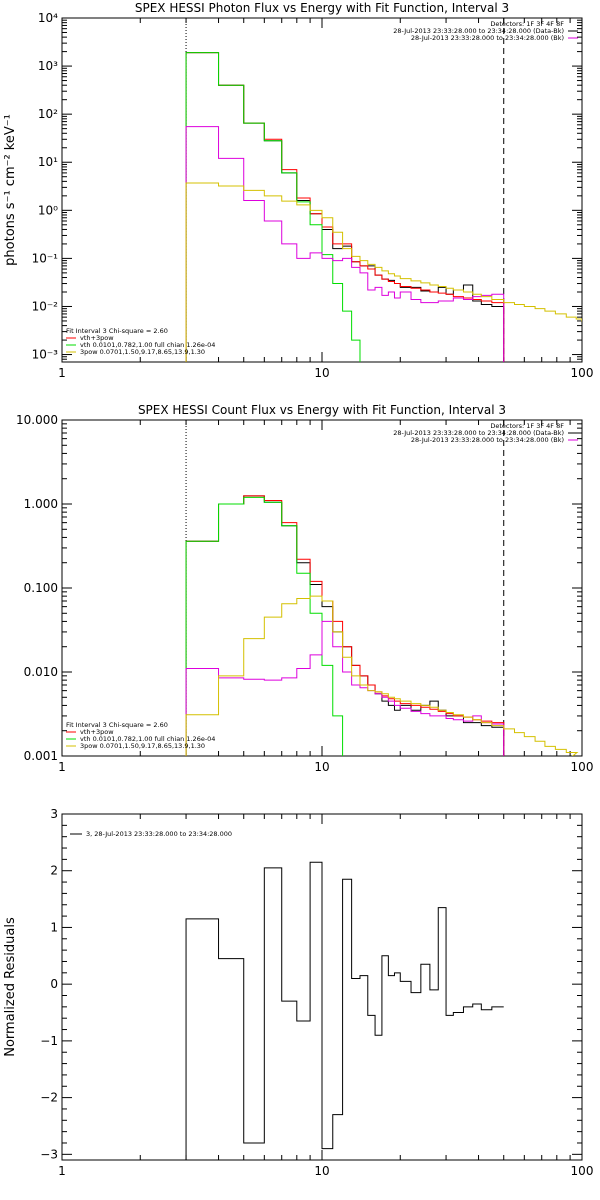 Image resolution: width=600 pixels, height=1200 pixels. I want to click on y-tick-label: 10.000, so click(37, 420).